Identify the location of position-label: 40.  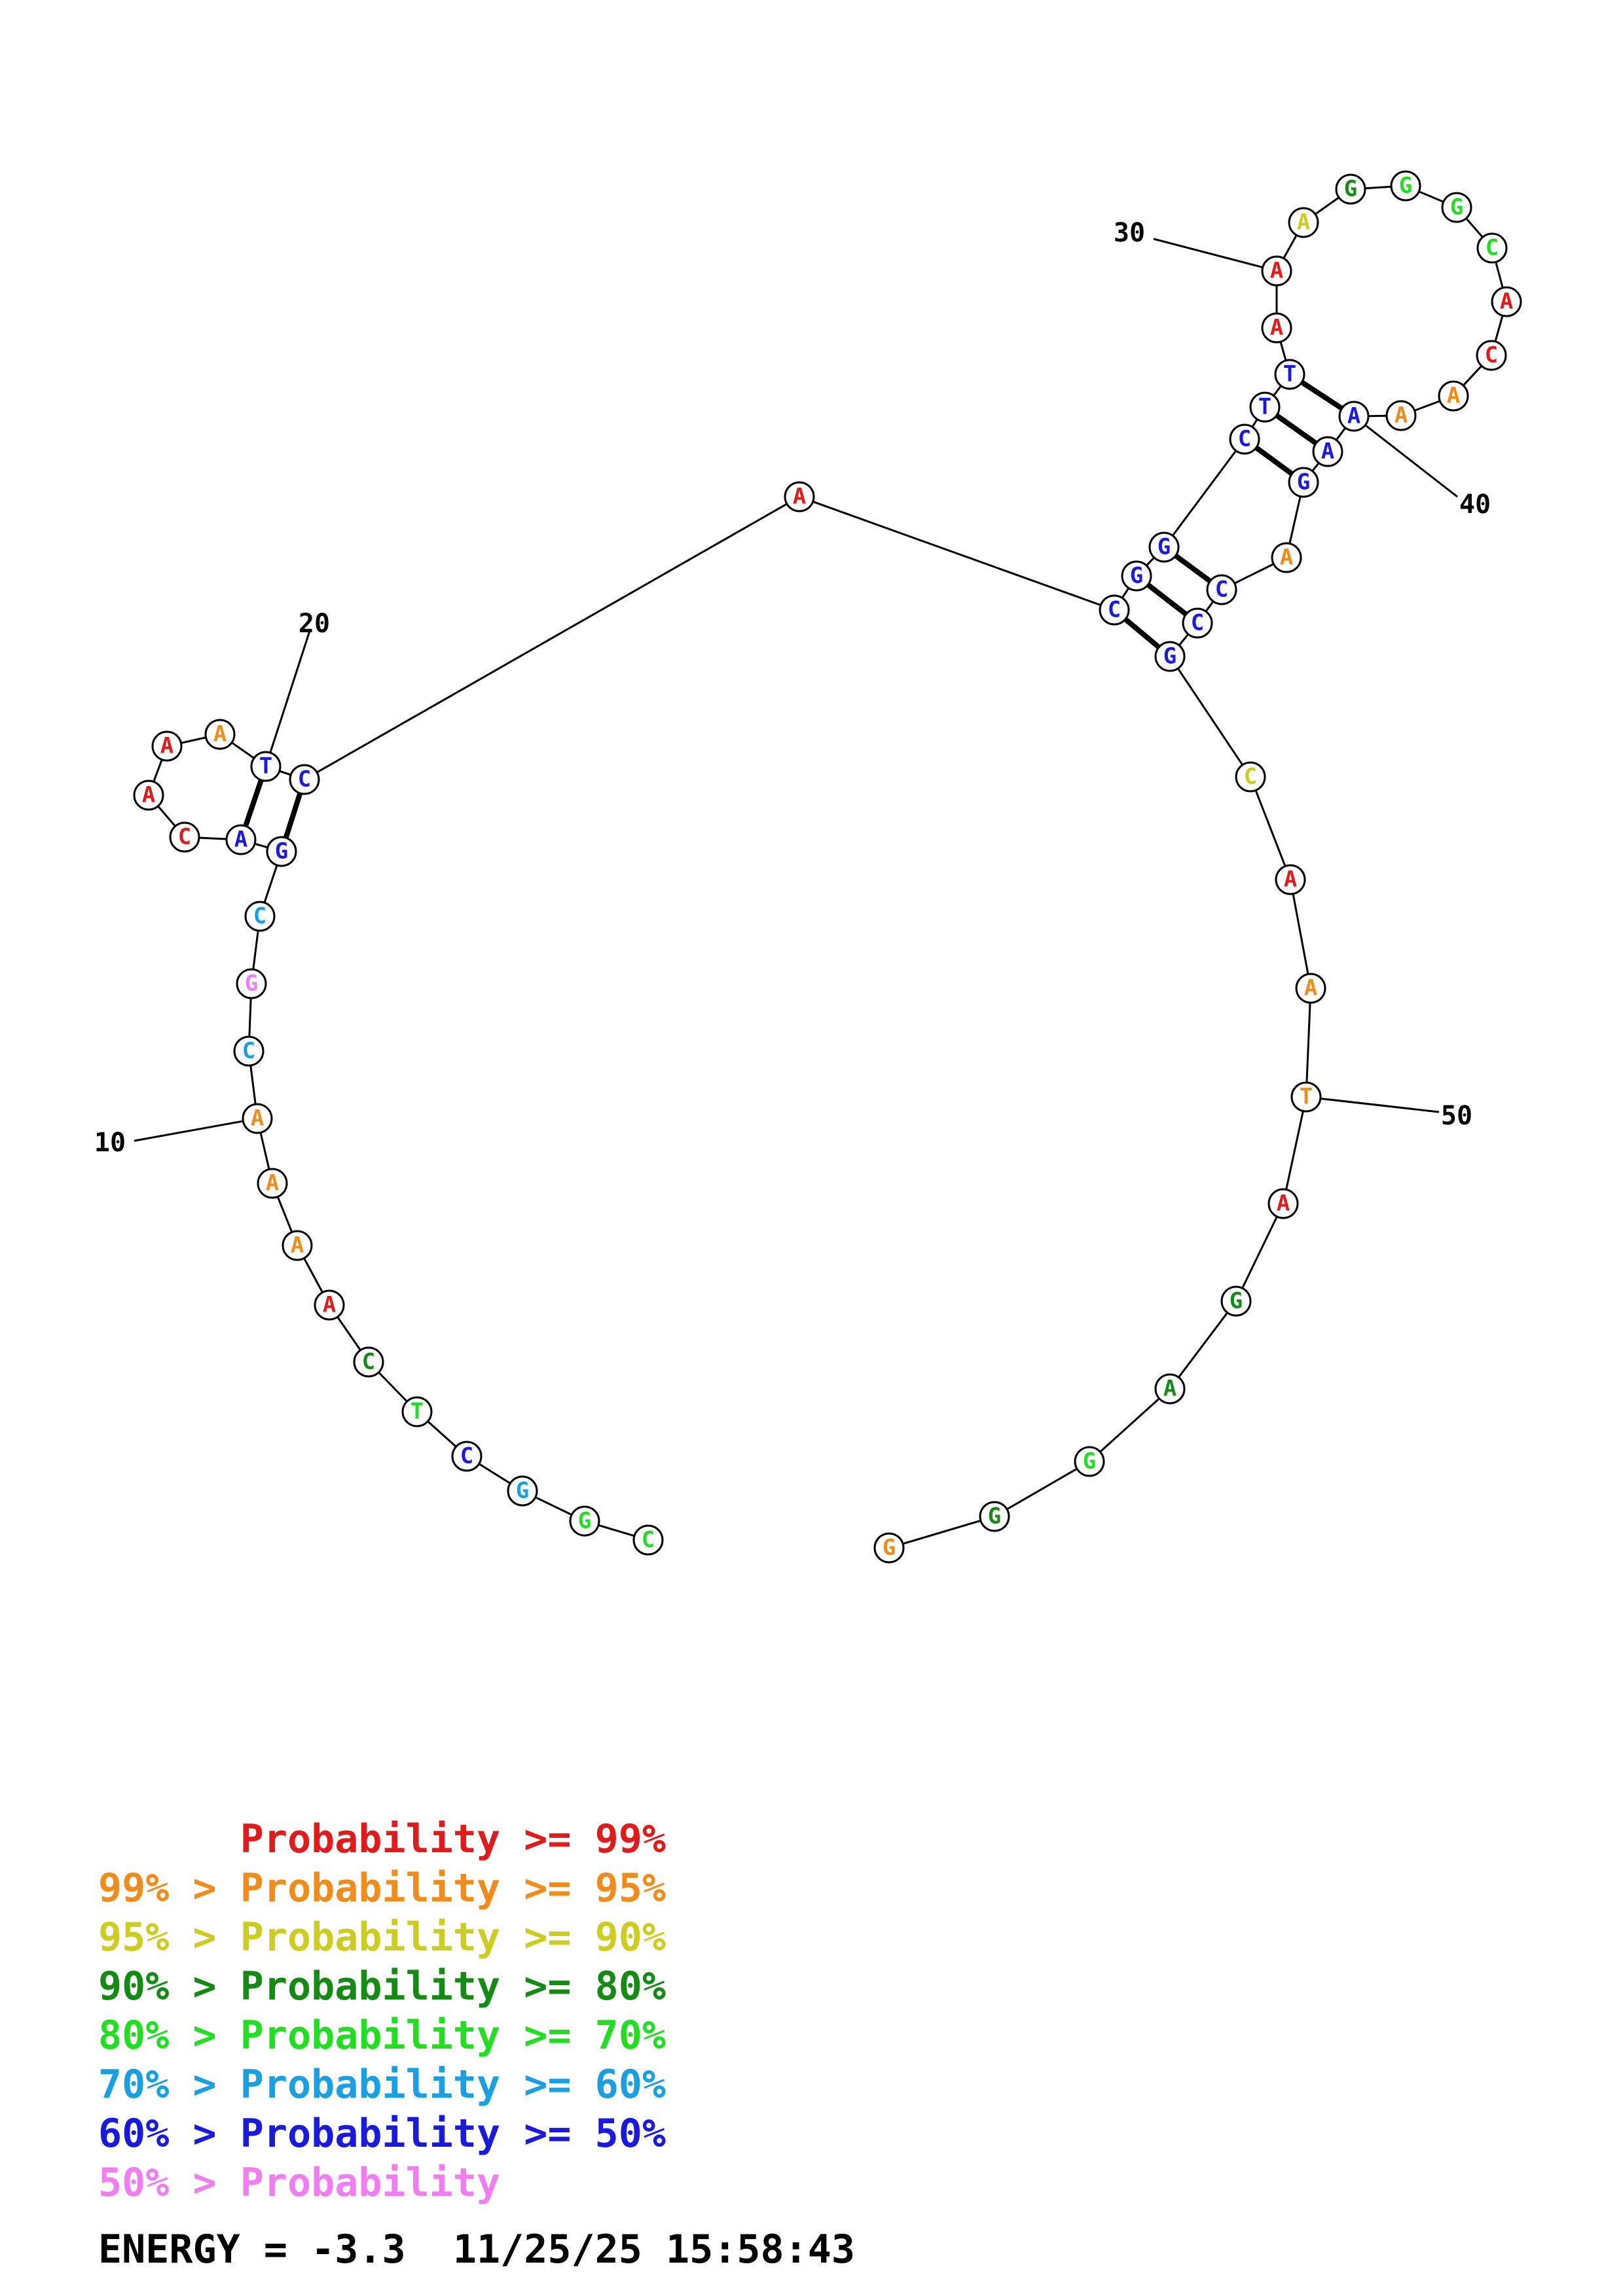
(1475, 505).